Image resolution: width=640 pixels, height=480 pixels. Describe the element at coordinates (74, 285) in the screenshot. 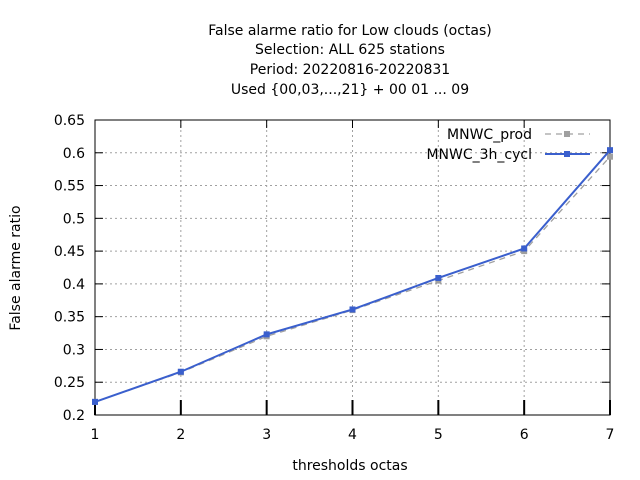

I see `y-tick-label: 0.4` at that location.